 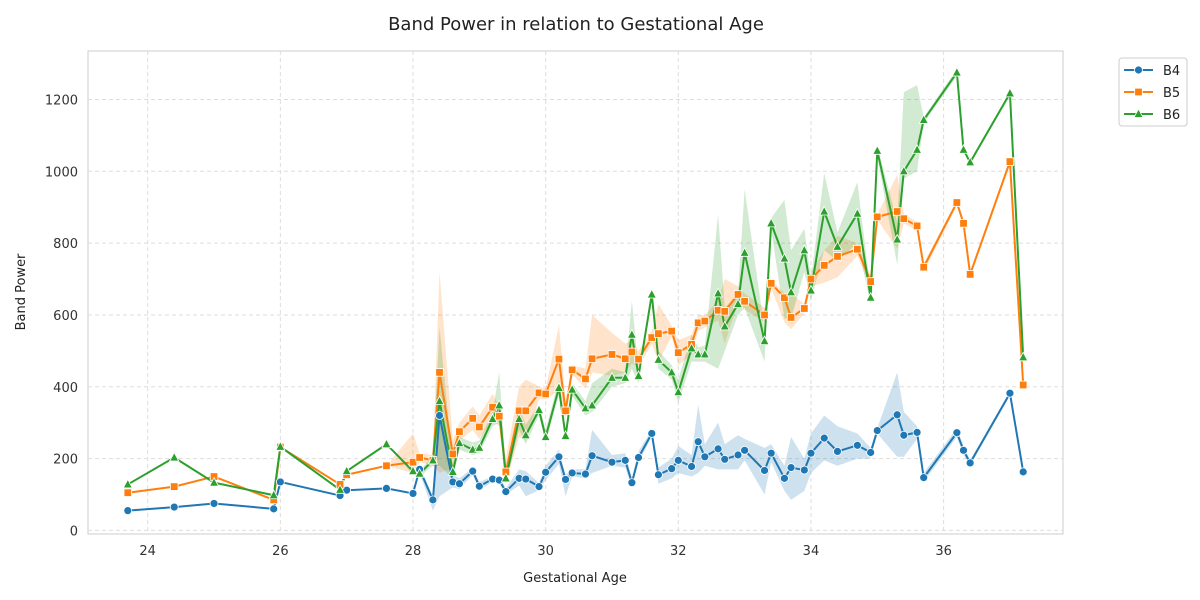 I want to click on y-tick-label: 400, so click(x=65, y=388).